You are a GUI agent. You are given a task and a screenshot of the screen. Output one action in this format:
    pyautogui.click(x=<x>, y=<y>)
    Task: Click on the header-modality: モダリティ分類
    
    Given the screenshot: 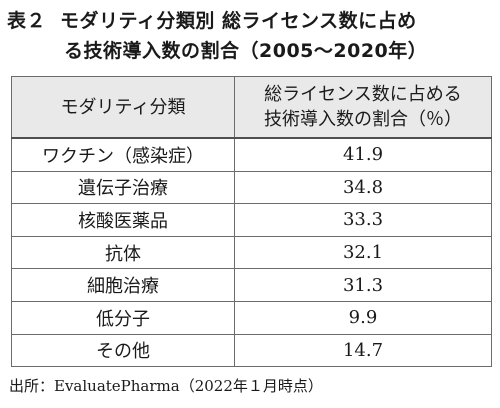 What is the action you would take?
    pyautogui.click(x=123, y=107)
    